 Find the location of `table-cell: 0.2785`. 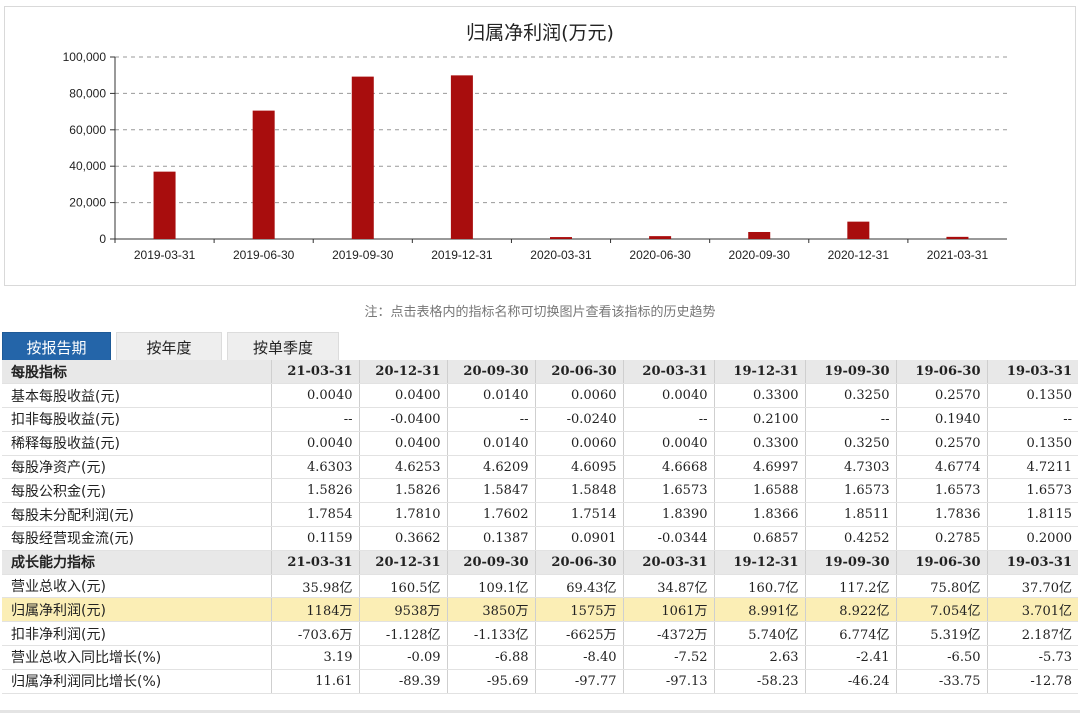

table-cell: 0.2785 is located at coordinates (942, 538).